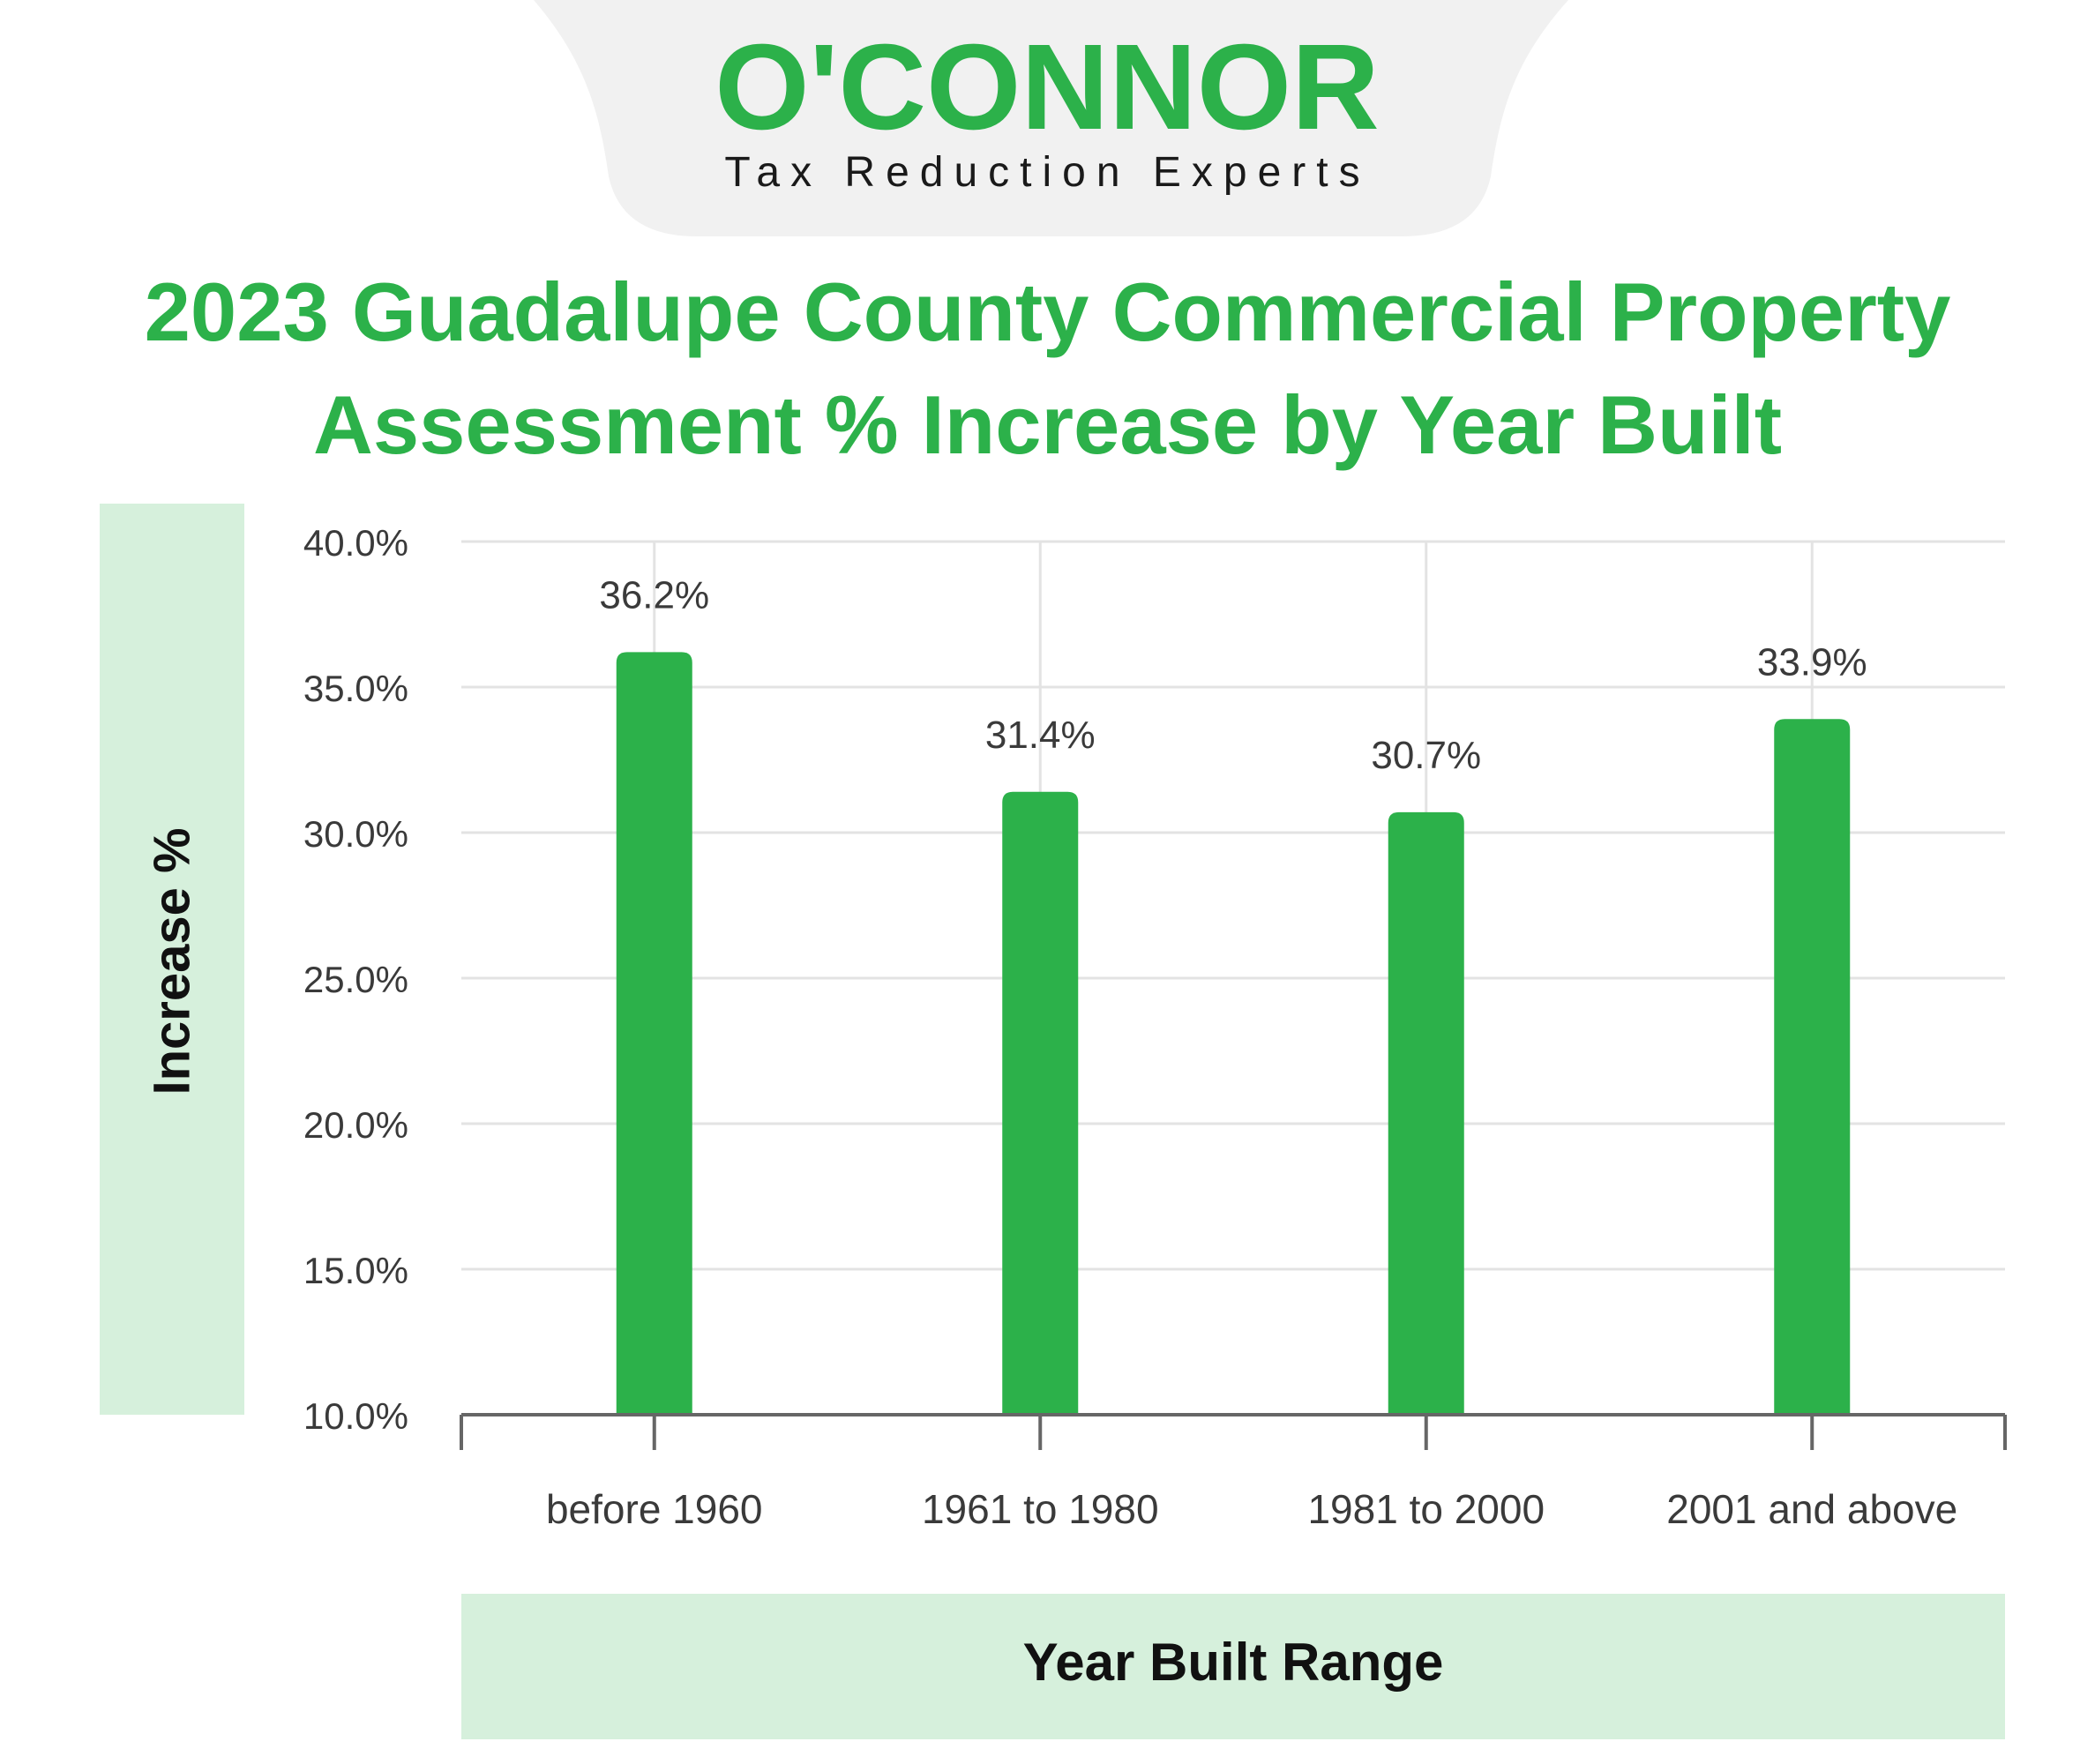 The height and width of the screenshot is (1764, 2095). What do you see at coordinates (355, 688) in the screenshot?
I see `y-tick-label: 35.0%` at bounding box center [355, 688].